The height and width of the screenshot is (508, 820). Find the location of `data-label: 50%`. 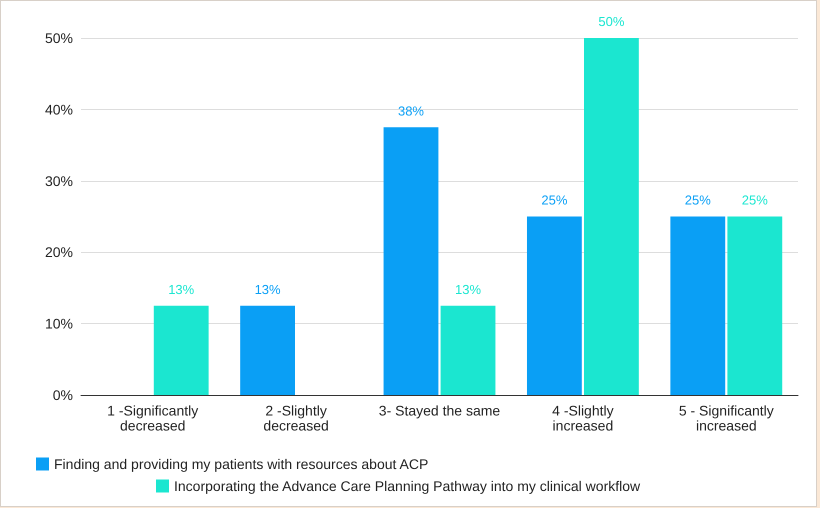

data-label: 50% is located at coordinates (611, 21).